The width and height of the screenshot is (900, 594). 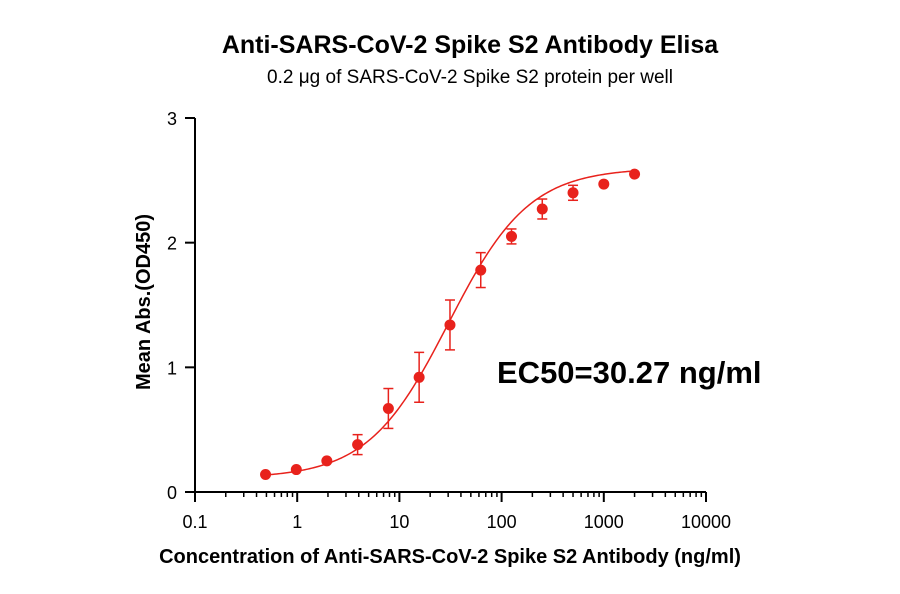 I want to click on y-tick-label: 1, so click(x=172, y=368).